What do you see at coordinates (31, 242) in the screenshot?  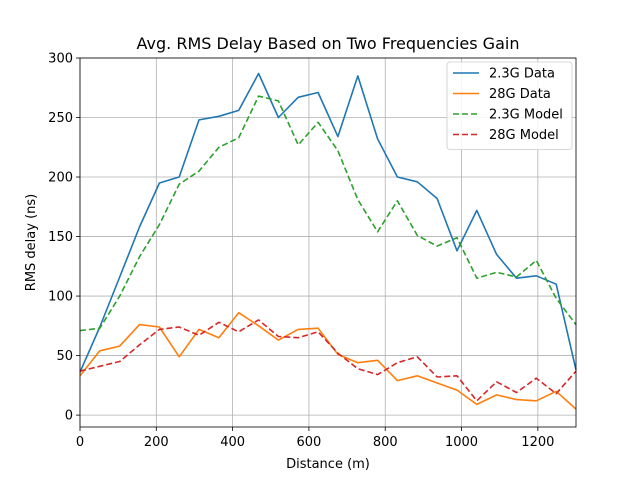 I see `y-axis-label: RMS delay (ns)` at bounding box center [31, 242].